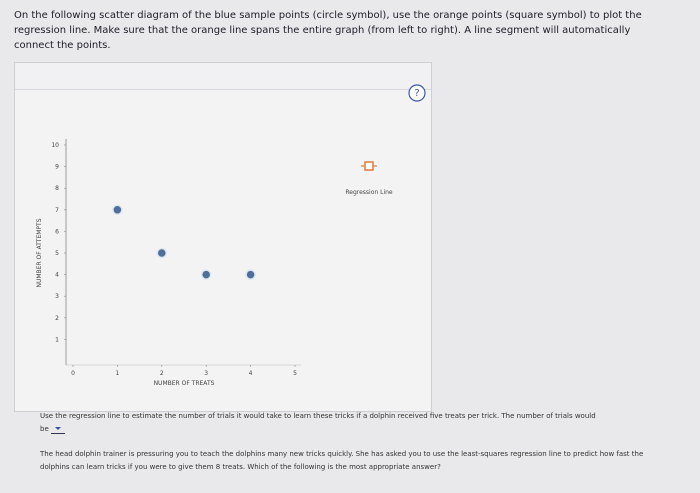 The image size is (700, 493). What do you see at coordinates (57, 210) in the screenshot?
I see `y-tick-label: 7` at bounding box center [57, 210].